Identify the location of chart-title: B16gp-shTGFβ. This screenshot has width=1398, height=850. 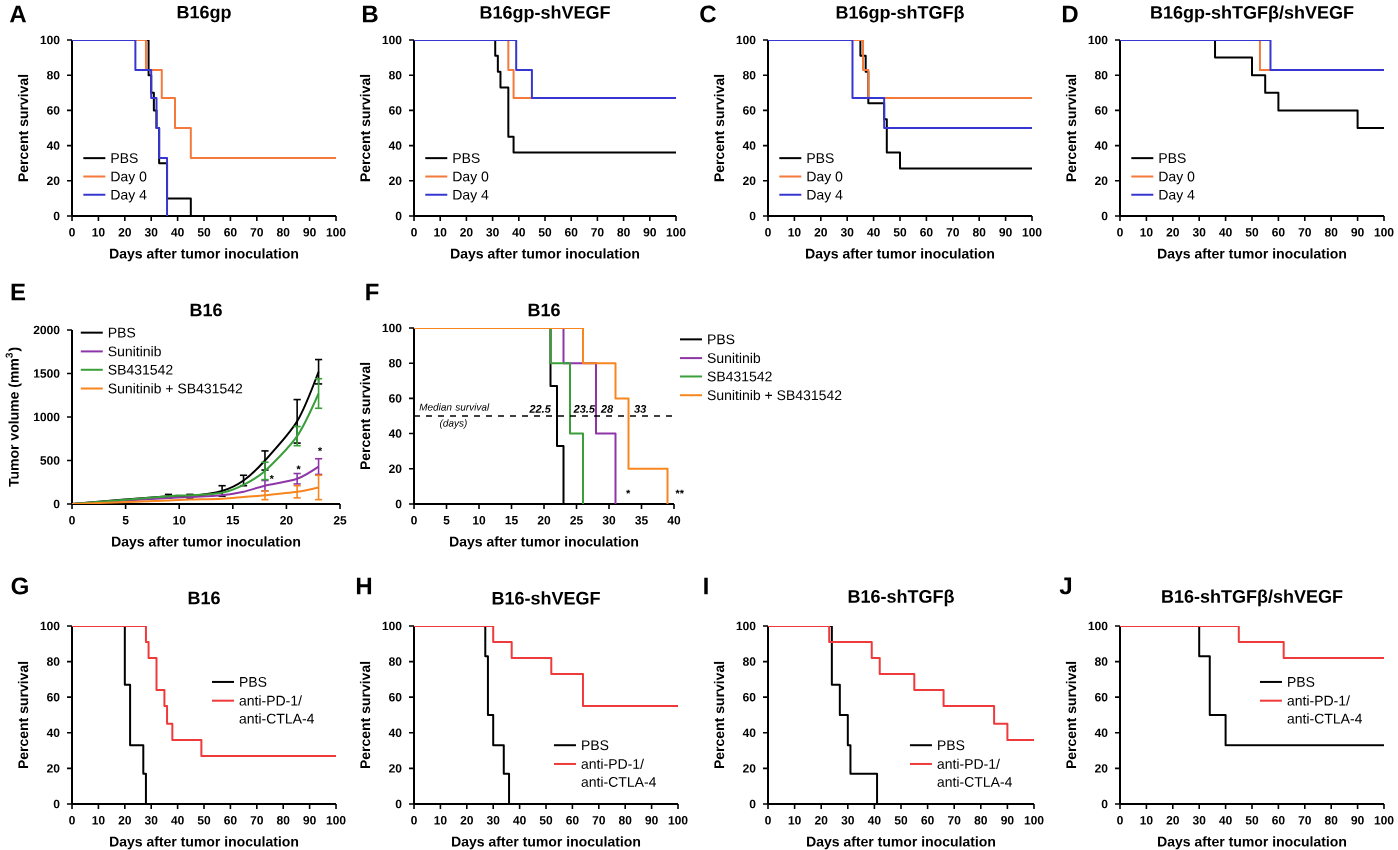
(900, 14).